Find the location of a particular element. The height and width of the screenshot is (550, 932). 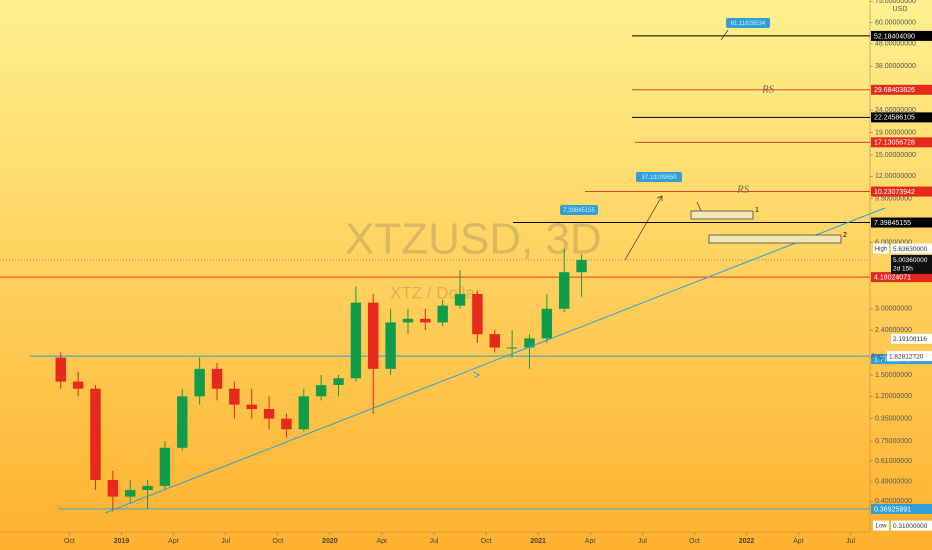

watermark-symbol: XTZUSD, 3D is located at coordinates (473, 239).